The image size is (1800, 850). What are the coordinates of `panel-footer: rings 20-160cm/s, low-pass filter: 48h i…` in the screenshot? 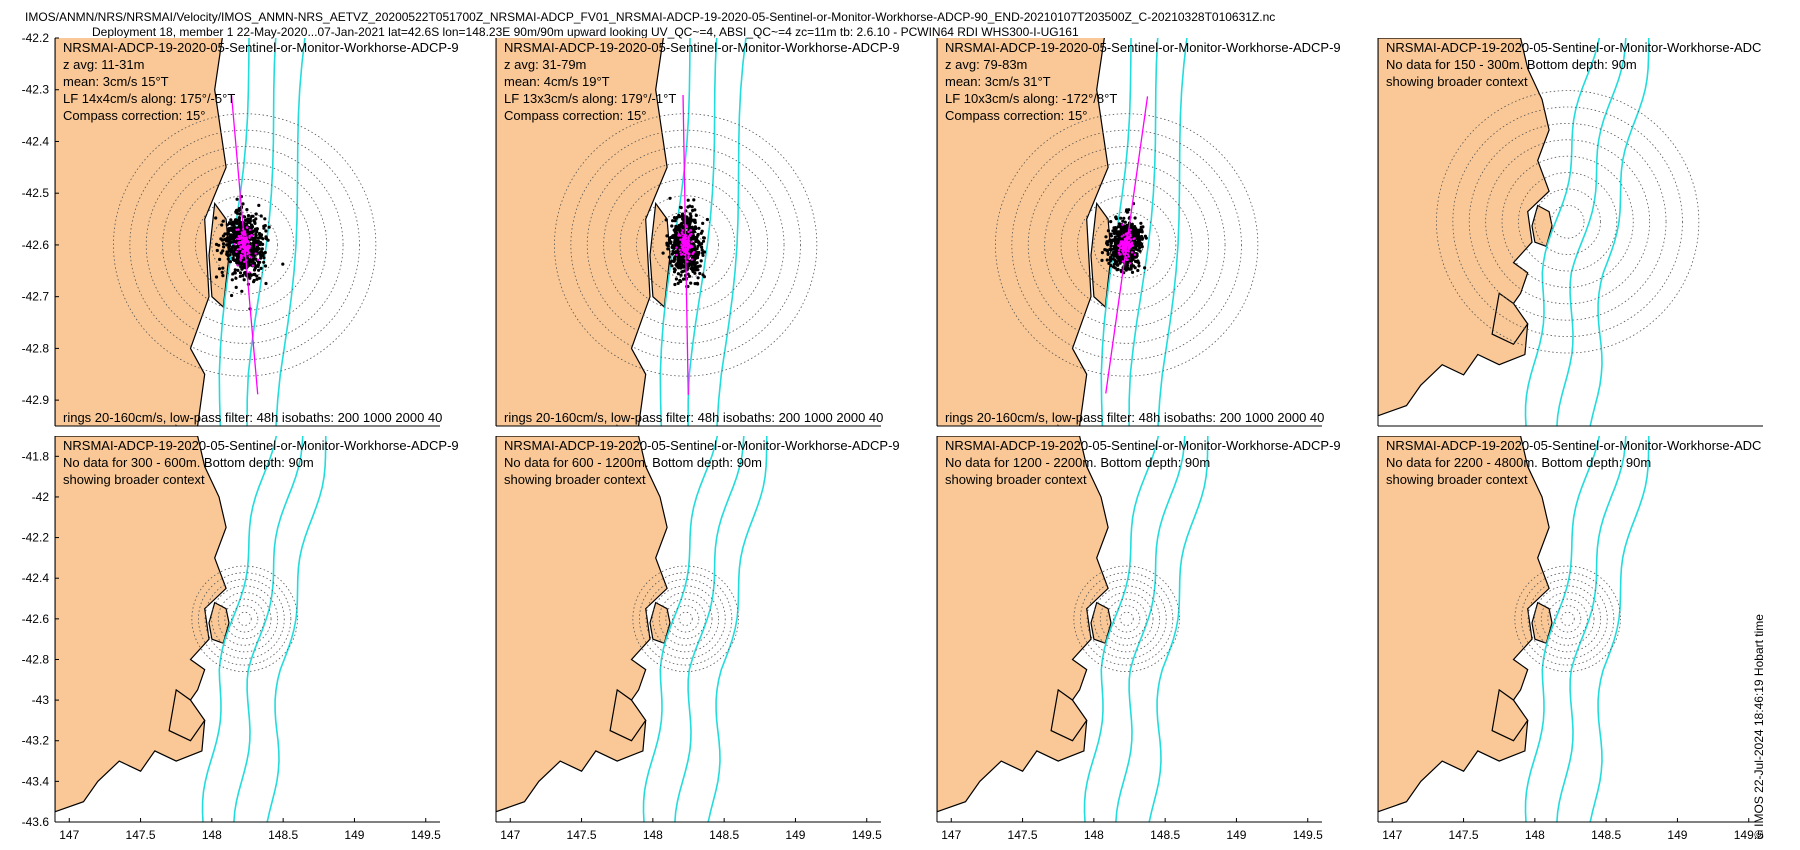 It's located at (693, 417).